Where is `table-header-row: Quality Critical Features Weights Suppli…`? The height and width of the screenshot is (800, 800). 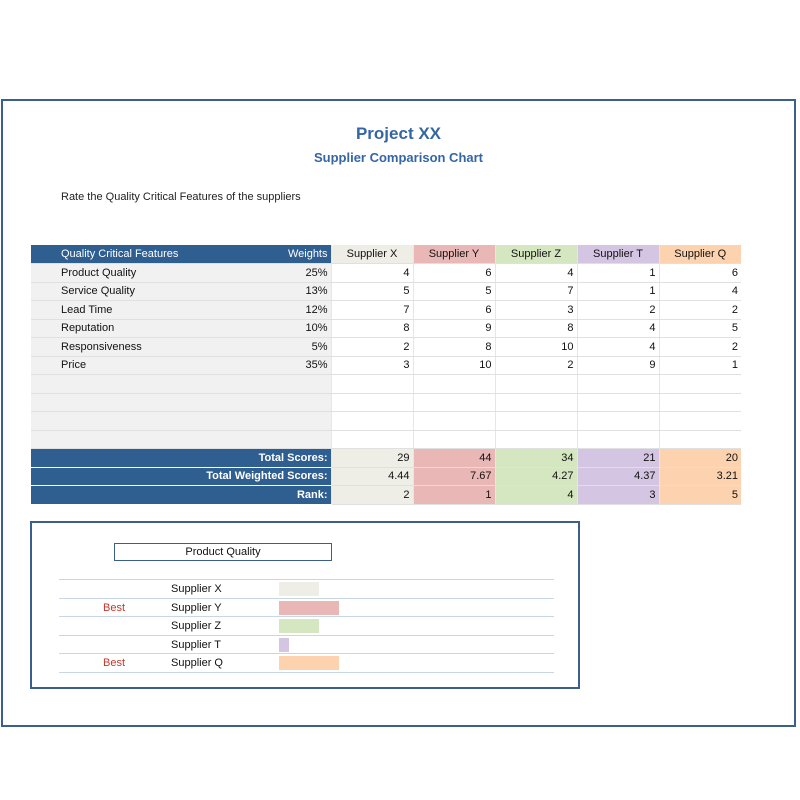 table-header-row: Quality Critical Features Weights Suppli… is located at coordinates (386, 254).